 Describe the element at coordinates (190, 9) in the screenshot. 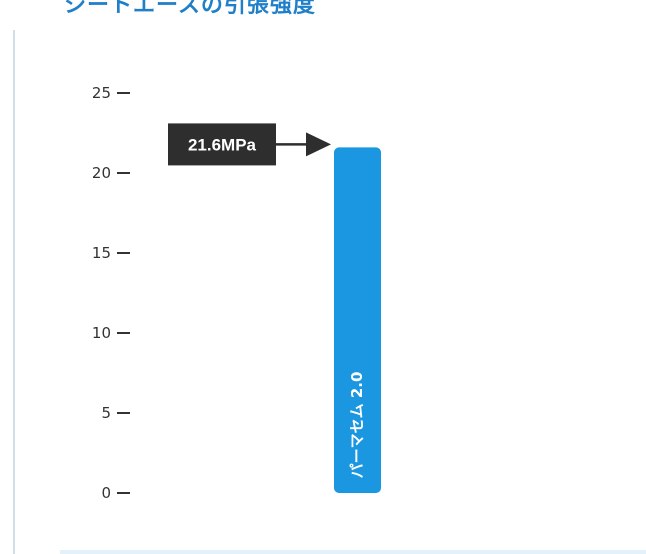

I see `chart-heading: シートエースの引張強度` at that location.